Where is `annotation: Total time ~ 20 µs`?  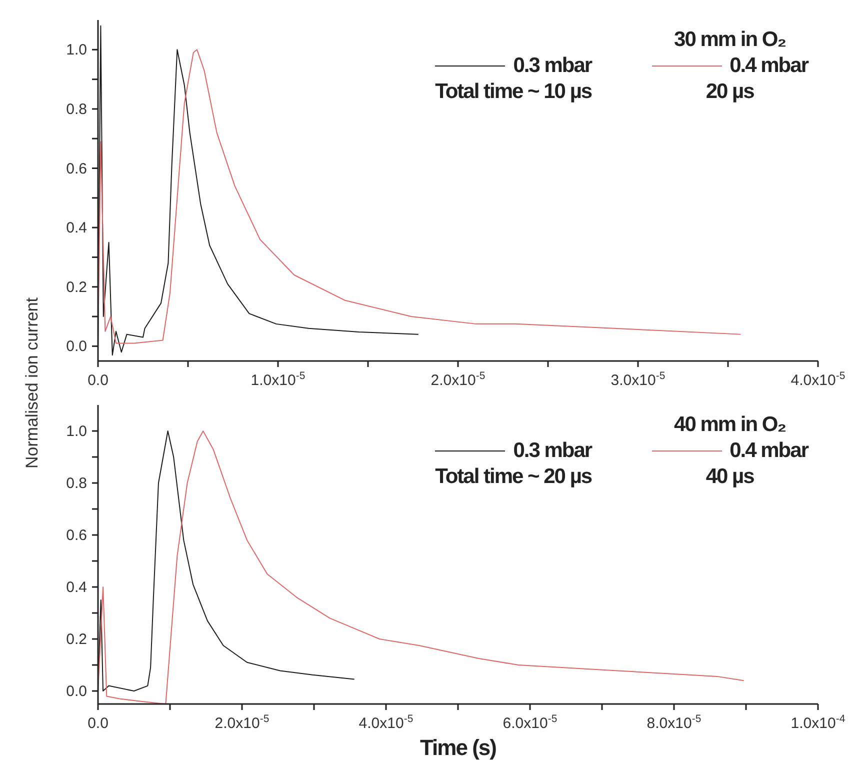 annotation: Total time ~ 20 µs is located at coordinates (513, 477).